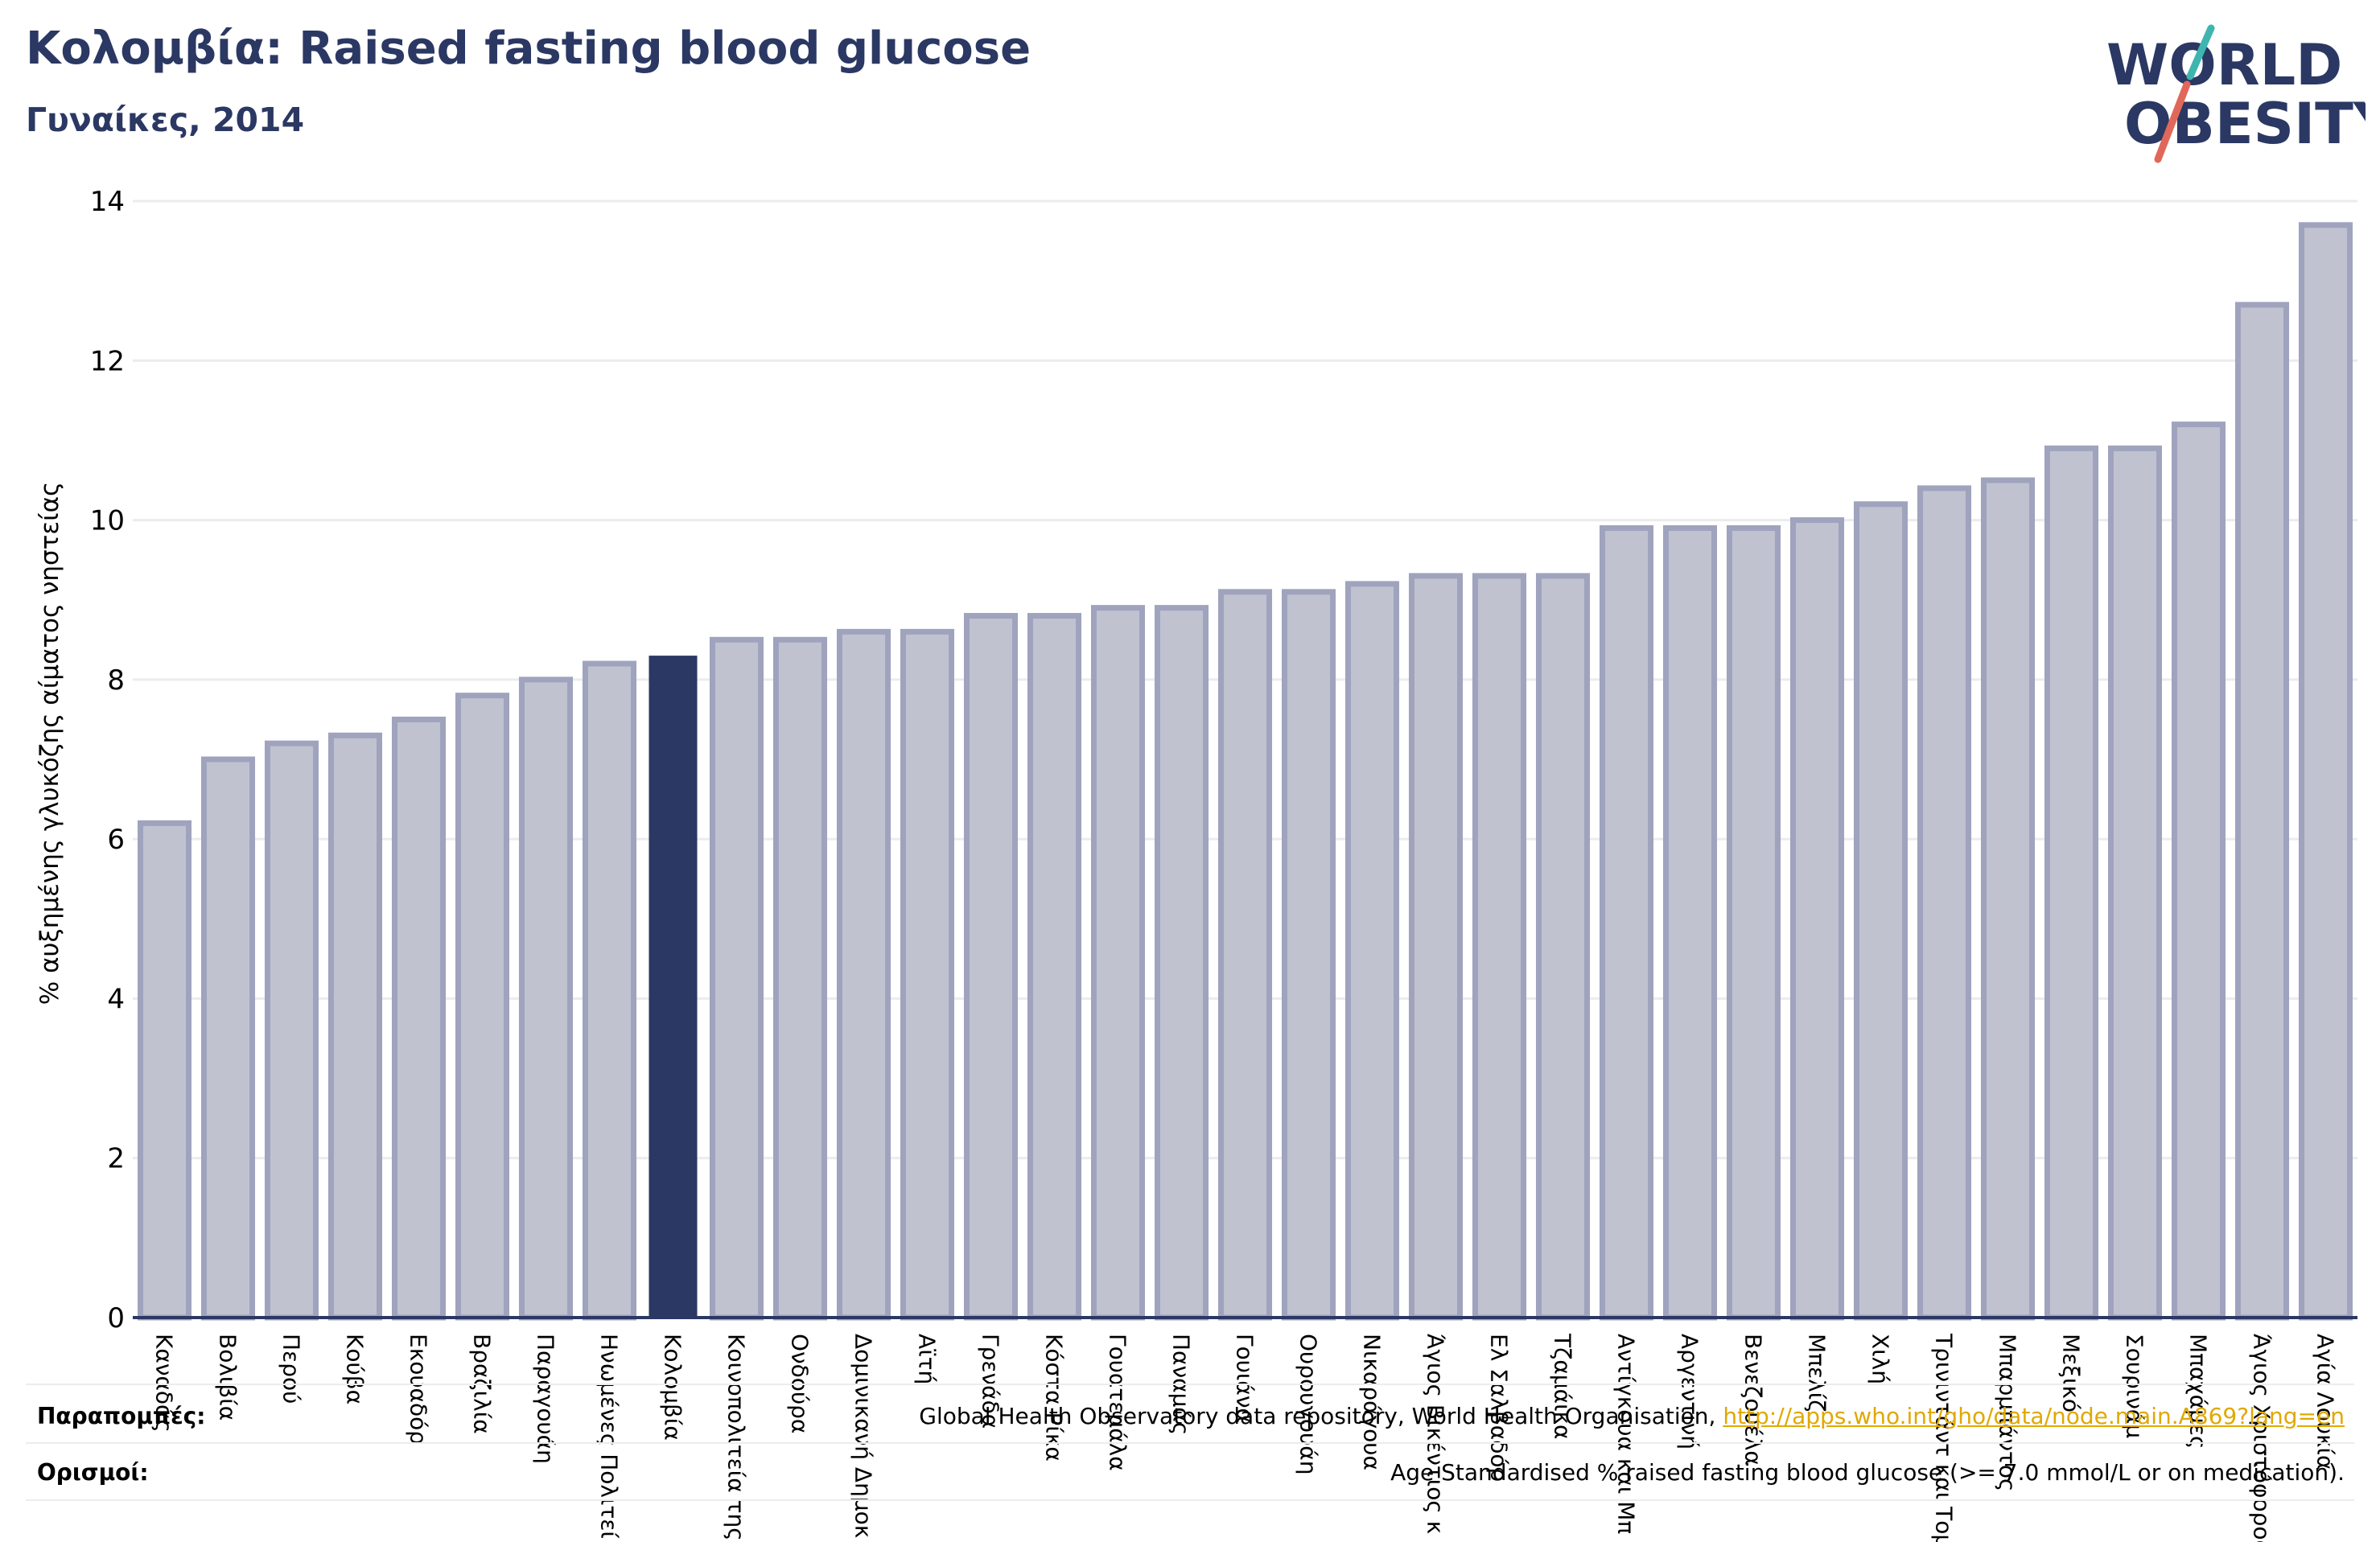 This screenshot has height=1542, width=2380. I want to click on y-tick-label: 2, so click(116, 1159).